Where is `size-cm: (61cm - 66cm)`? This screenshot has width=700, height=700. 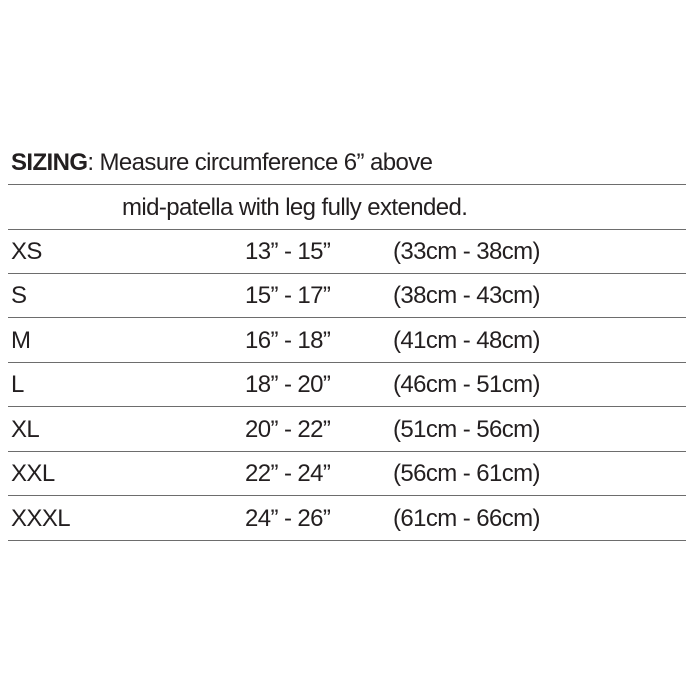
size-cm: (61cm - 66cm) is located at coordinates (466, 518).